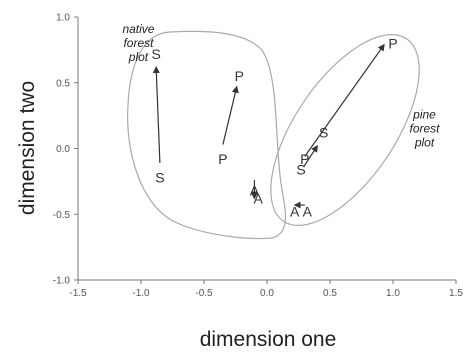 This screenshot has width=464, height=354. Describe the element at coordinates (63, 149) in the screenshot. I see `y-tick-label: 0.0` at that location.